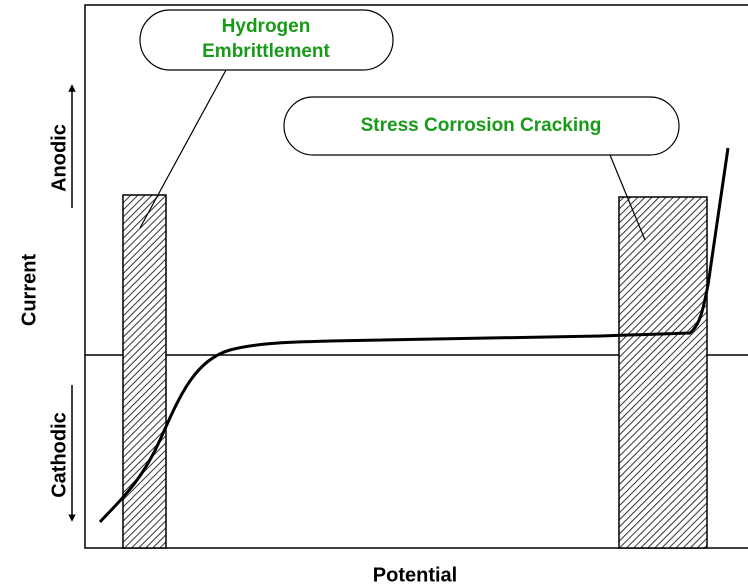 The height and width of the screenshot is (588, 748). What do you see at coordinates (59, 455) in the screenshot?
I see `cathodic-label: Cathodic` at bounding box center [59, 455].